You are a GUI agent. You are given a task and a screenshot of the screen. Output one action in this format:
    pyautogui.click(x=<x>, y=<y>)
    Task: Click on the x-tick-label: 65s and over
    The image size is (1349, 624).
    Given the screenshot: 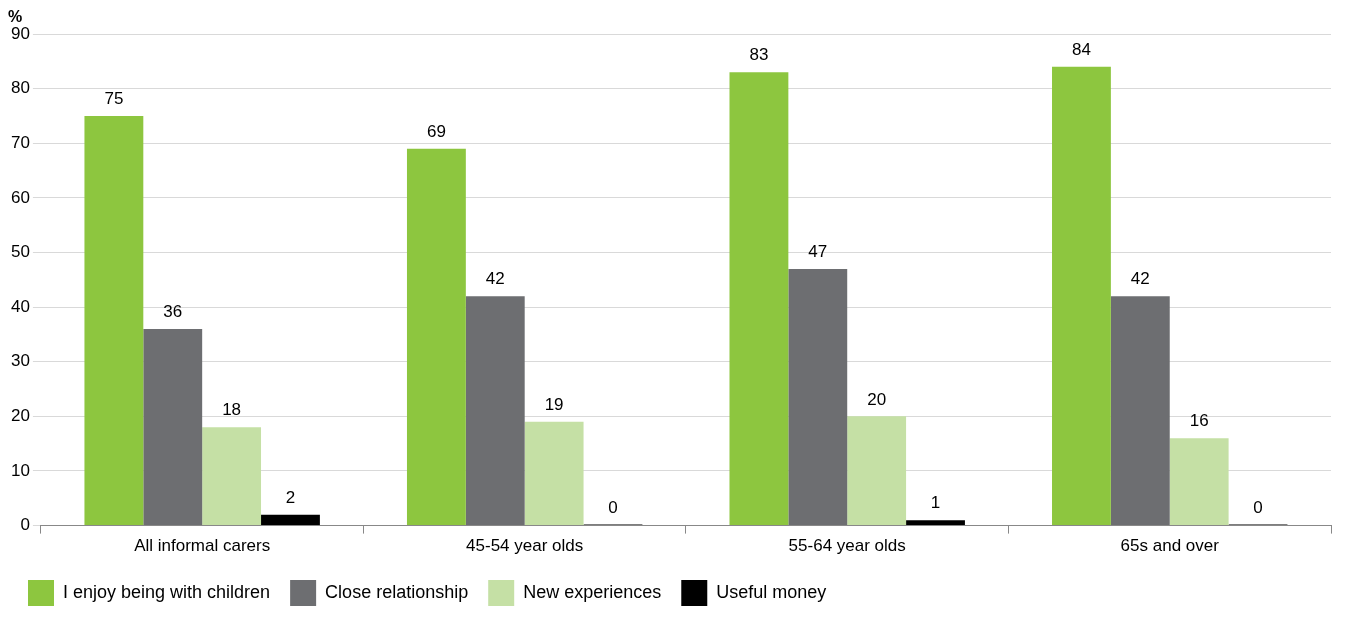 What is the action you would take?
    pyautogui.click(x=1170, y=546)
    